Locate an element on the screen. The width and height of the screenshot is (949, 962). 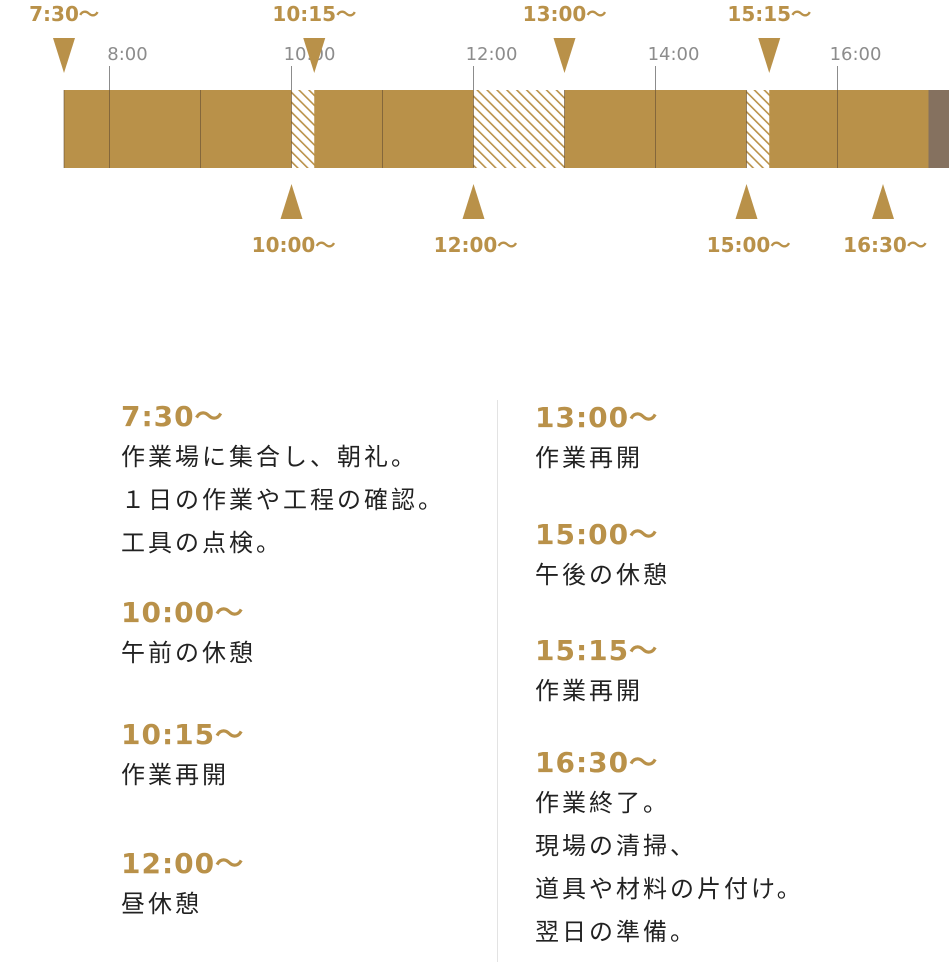
entry-time: 10:15〜 is located at coordinates (183, 734).